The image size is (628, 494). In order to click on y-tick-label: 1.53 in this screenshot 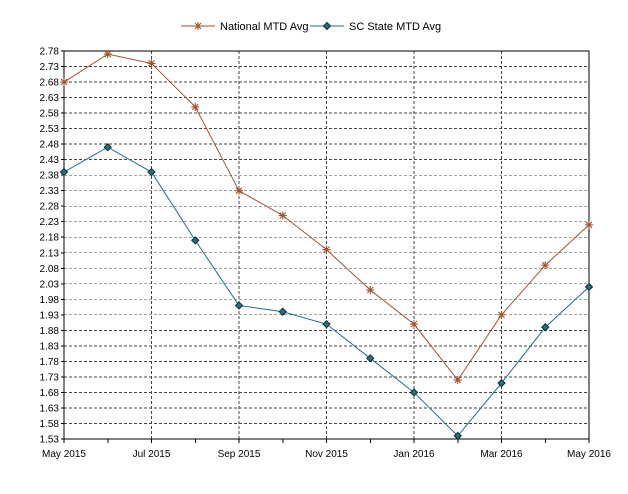, I will do `click(50, 440)`.